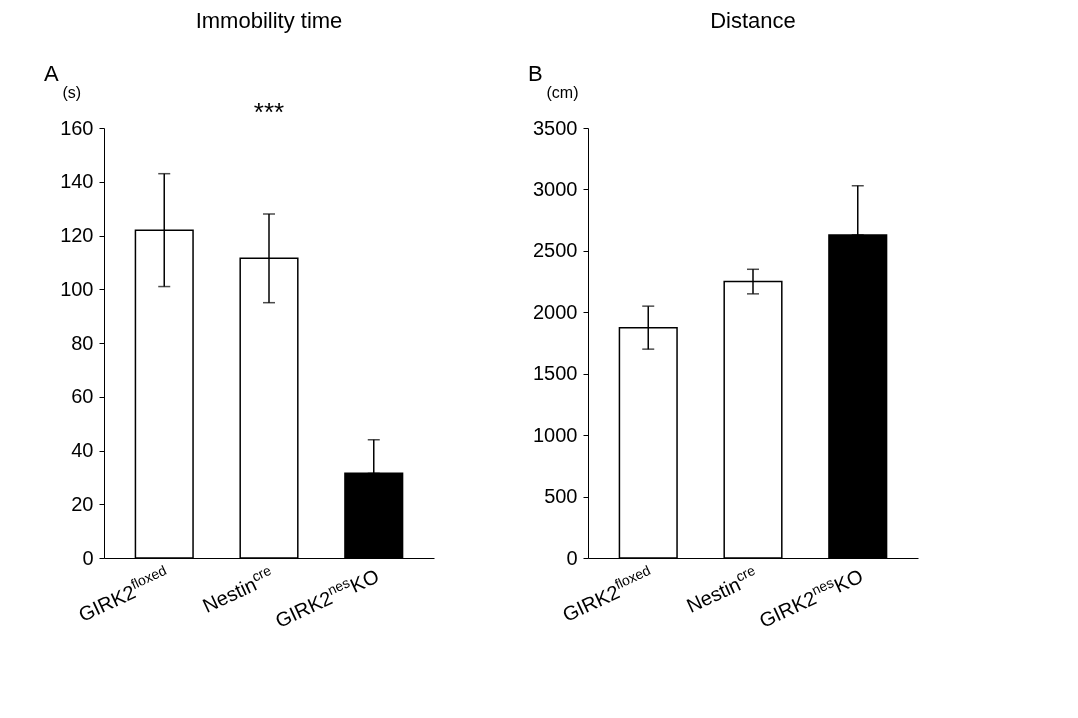 The width and height of the screenshot is (1078, 718). Describe the element at coordinates (77, 181) in the screenshot. I see `y-tick-label: 140` at that location.